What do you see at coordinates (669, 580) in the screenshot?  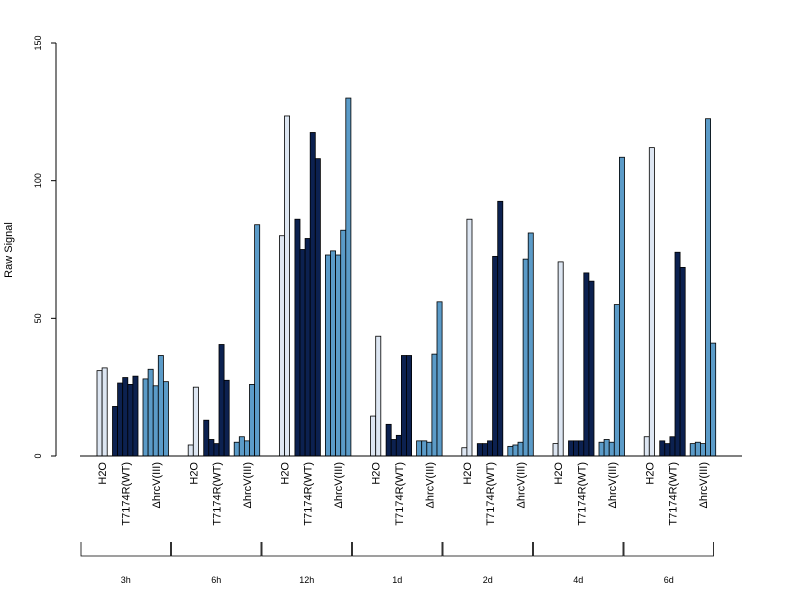 I see `timepoint-label: 6d` at bounding box center [669, 580].